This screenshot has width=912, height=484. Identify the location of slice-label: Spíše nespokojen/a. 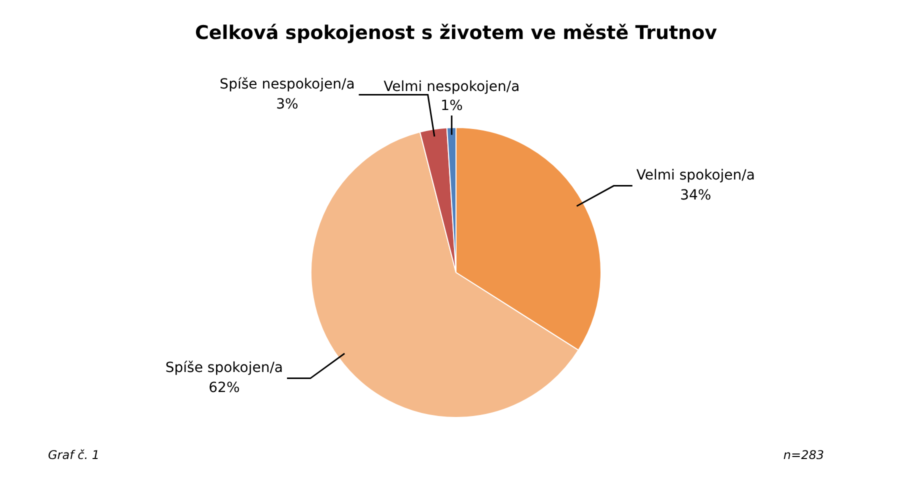
(287, 84).